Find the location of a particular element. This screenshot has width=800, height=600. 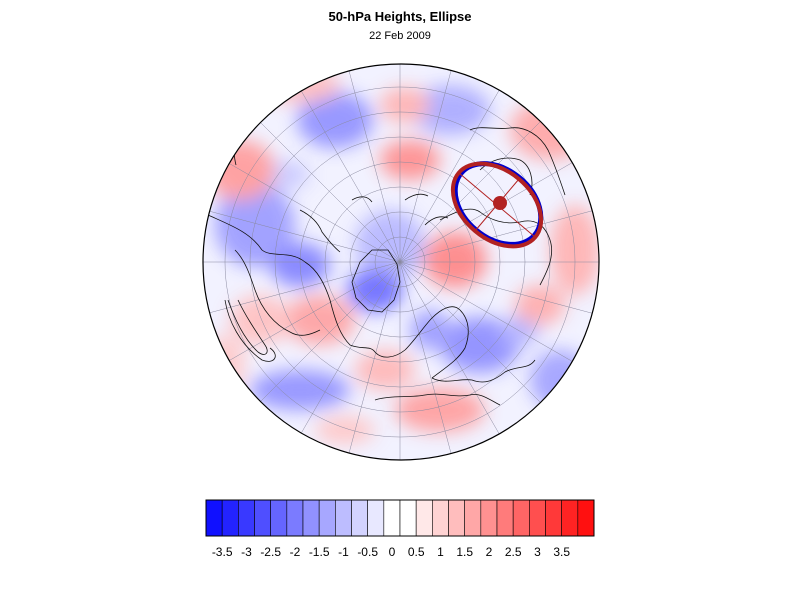

colorbar-tick-label: 3 is located at coordinates (537, 552).